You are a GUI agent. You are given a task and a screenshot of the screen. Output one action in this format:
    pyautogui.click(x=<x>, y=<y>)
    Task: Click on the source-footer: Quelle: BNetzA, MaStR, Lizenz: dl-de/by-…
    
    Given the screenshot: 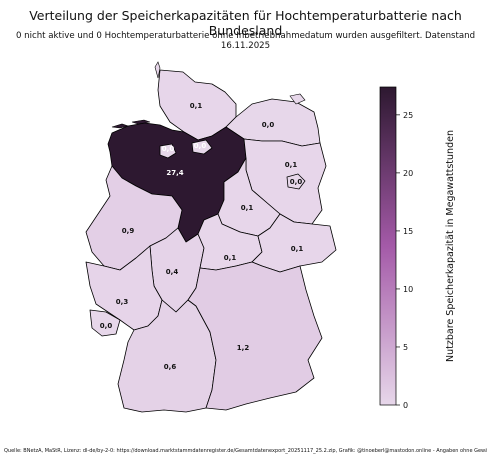 What is the action you would take?
    pyautogui.click(x=245, y=451)
    